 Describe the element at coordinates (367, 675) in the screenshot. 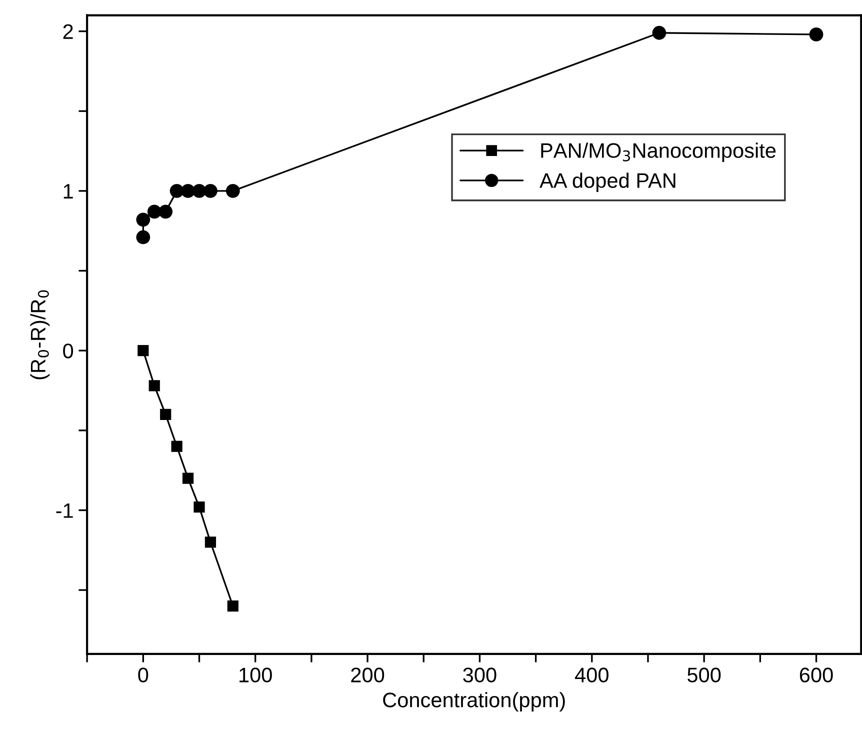

I see `x-tick-label: 200` at that location.